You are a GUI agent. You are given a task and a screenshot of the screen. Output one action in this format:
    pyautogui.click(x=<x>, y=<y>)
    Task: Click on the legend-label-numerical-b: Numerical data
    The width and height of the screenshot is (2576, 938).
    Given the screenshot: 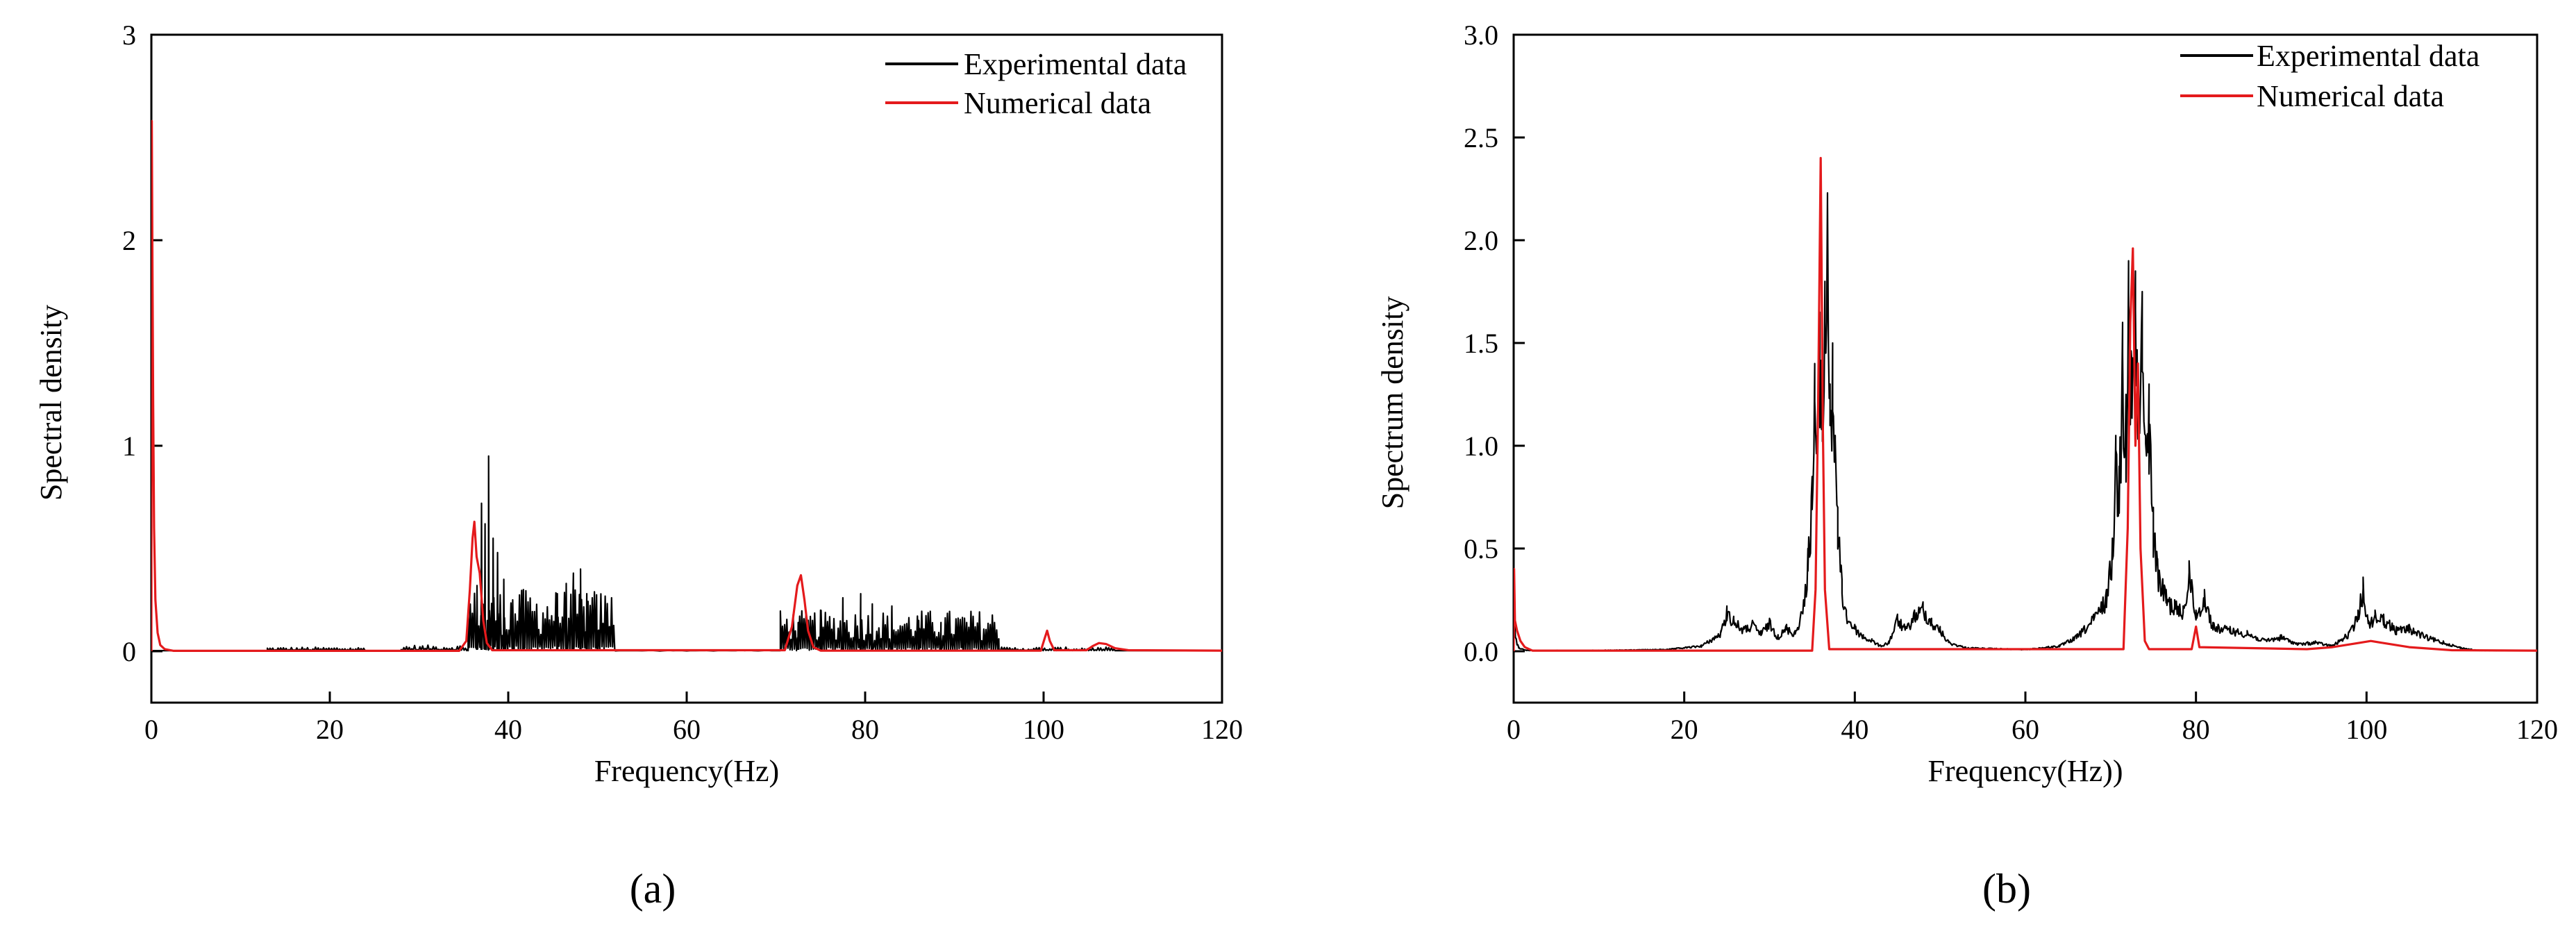 What is the action you would take?
    pyautogui.click(x=2350, y=96)
    